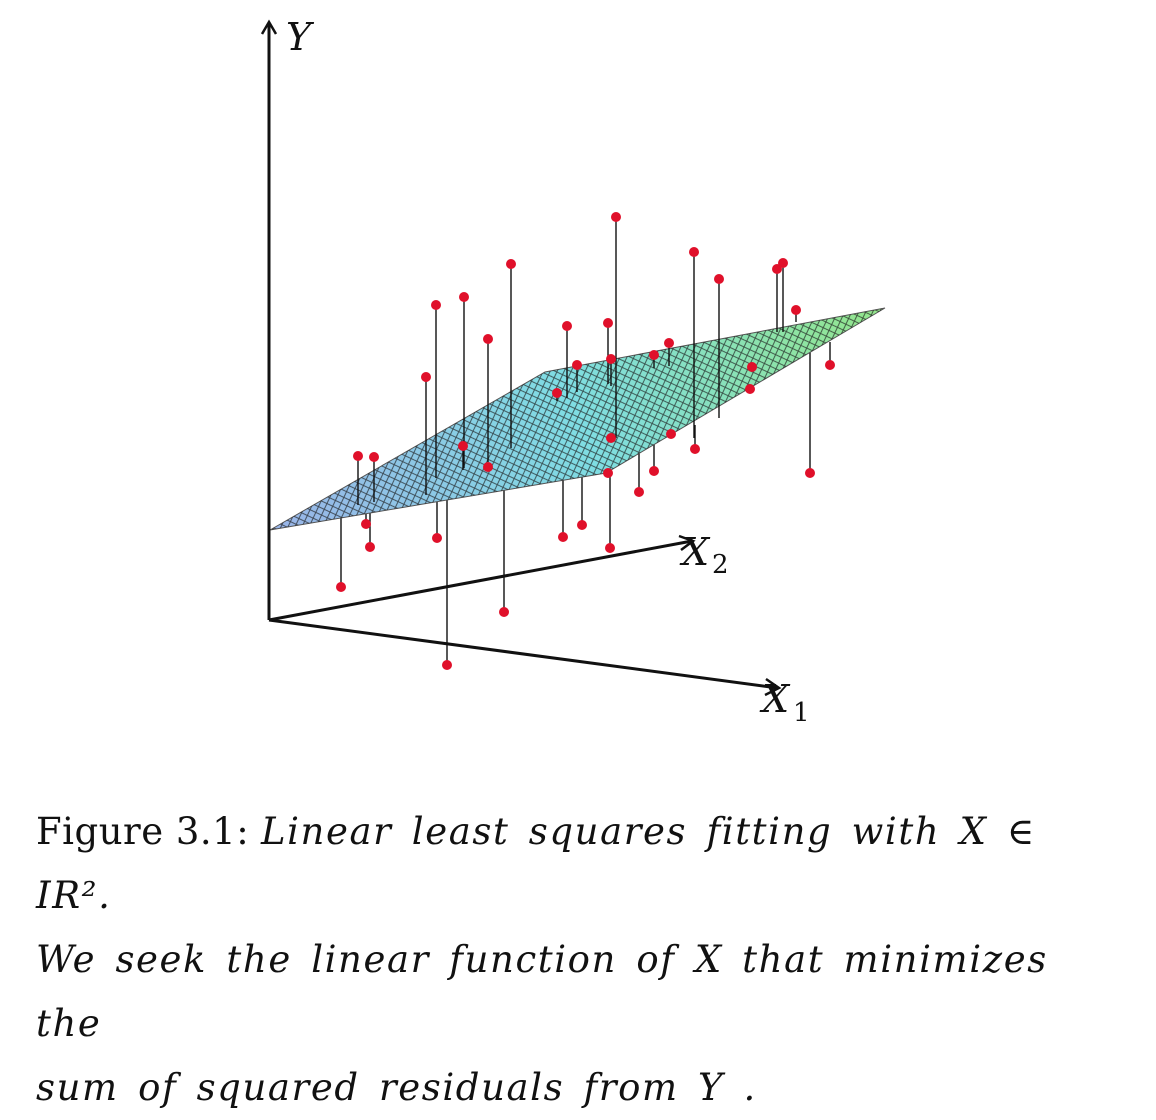 This screenshot has width=1156, height=1120. What do you see at coordinates (523, 654) in the screenshot?
I see `x1-axis` at bounding box center [523, 654].